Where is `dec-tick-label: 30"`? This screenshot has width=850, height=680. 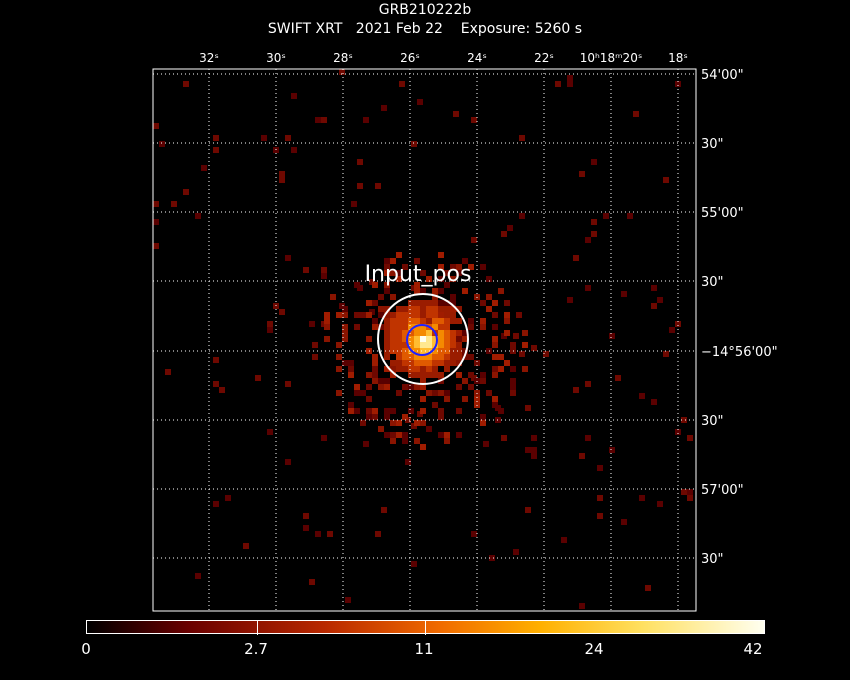 dec-tick-label: 30" is located at coordinates (712, 144).